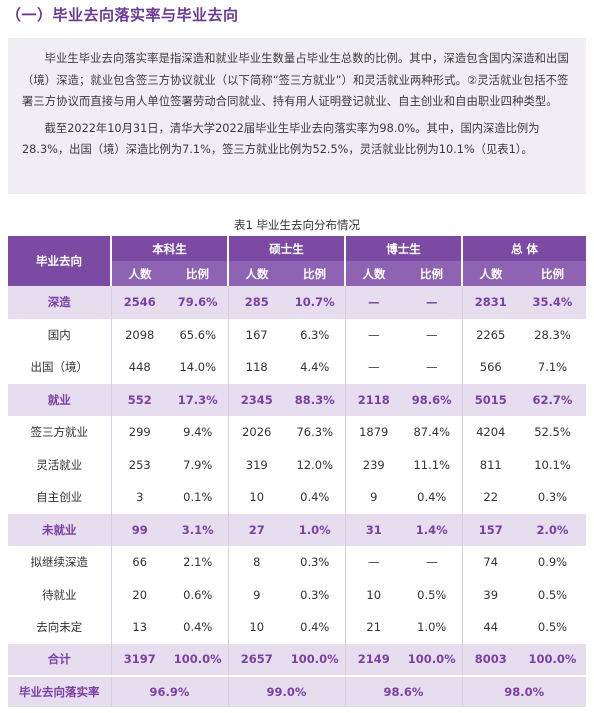 The image size is (594, 713). I want to click on section-heading: （一）毕业去向落实率与毕业去向, so click(122, 15).